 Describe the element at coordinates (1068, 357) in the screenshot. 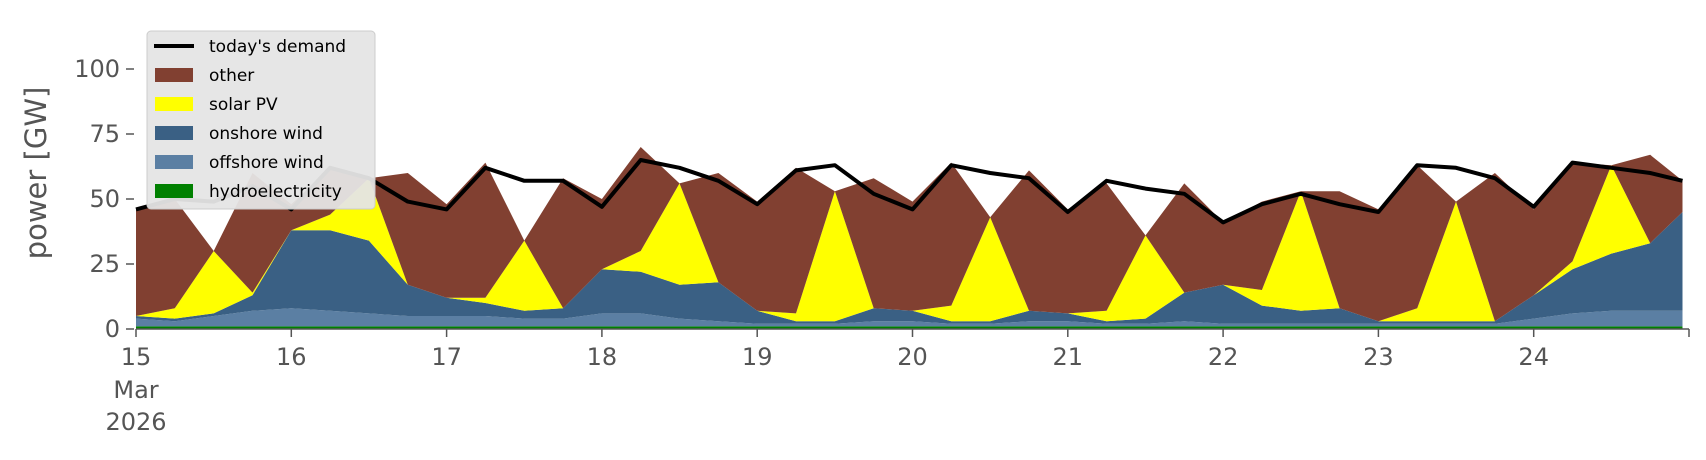

I see `x-tick-label: 21` at that location.